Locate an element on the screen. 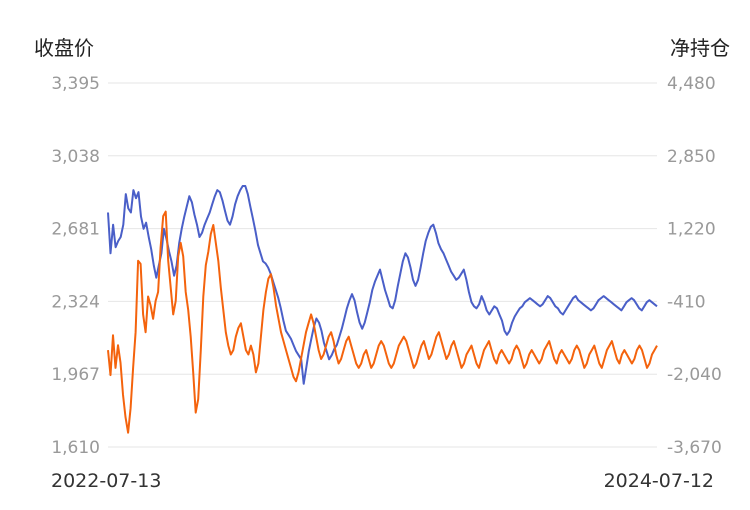 This screenshot has height=510, width=750. left-tick-label: 1,610 is located at coordinates (75, 448).